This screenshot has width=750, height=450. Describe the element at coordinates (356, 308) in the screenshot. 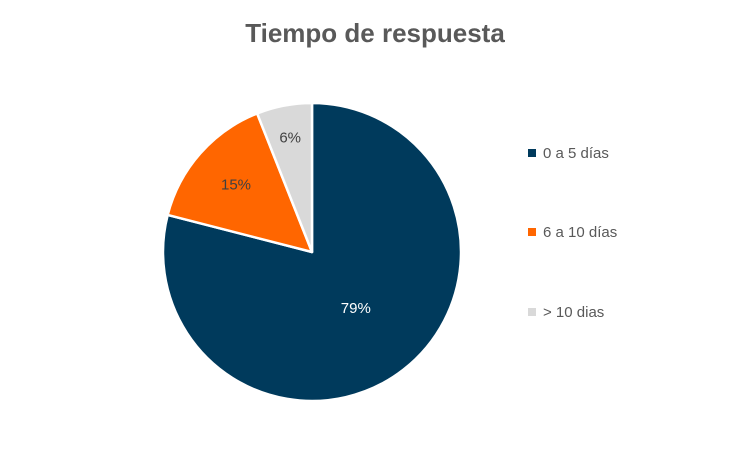

I see `slice-data-label-0: 79%` at that location.